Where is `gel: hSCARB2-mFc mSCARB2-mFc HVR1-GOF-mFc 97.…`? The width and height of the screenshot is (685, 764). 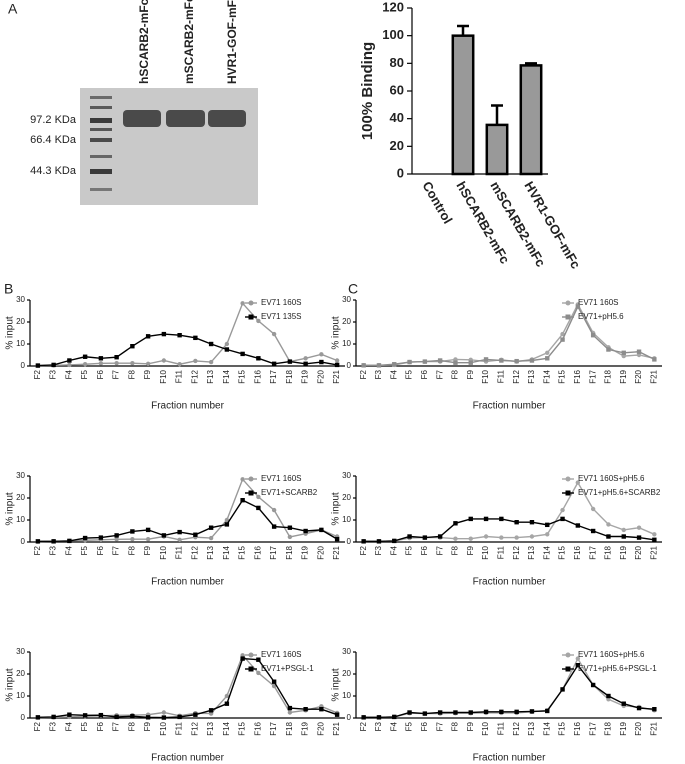 gel: hSCARB2-mFc mSCARB2-mFc HVR1-GOF-mFc 97.… is located at coordinates (144, 102).